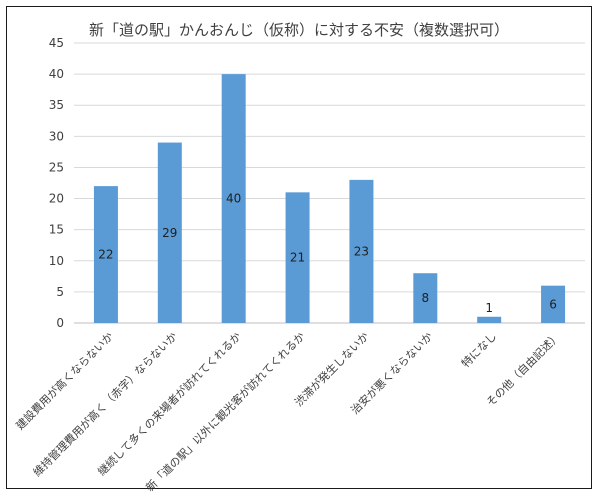  I want to click on y-tick-label: 25, so click(56, 167).